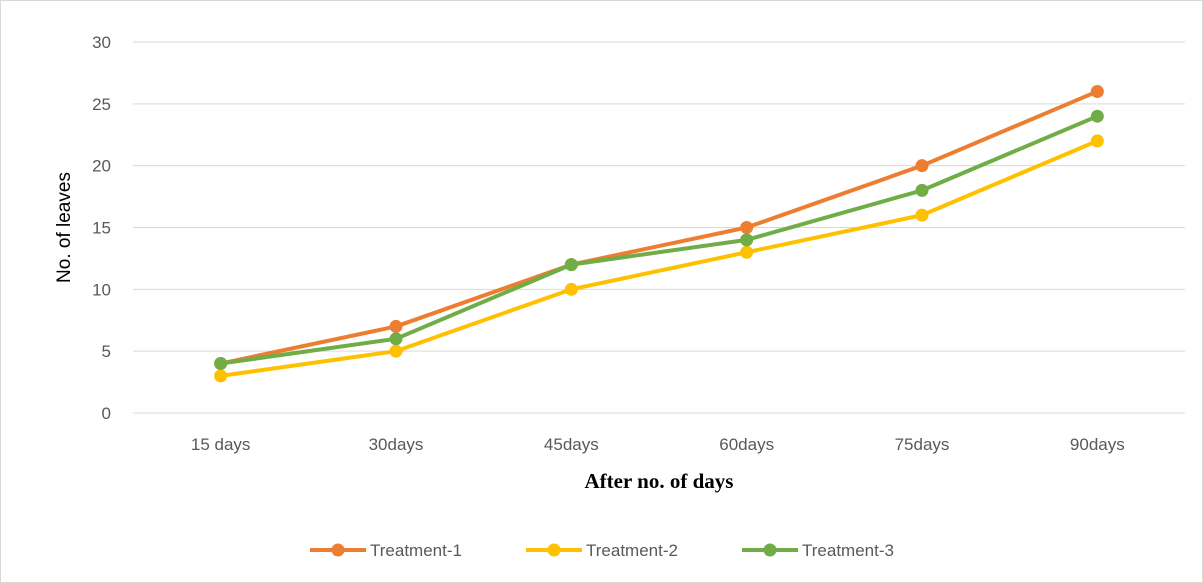 The height and width of the screenshot is (583, 1203). What do you see at coordinates (64, 227) in the screenshot?
I see `y-axis-label: No. of leaves` at bounding box center [64, 227].